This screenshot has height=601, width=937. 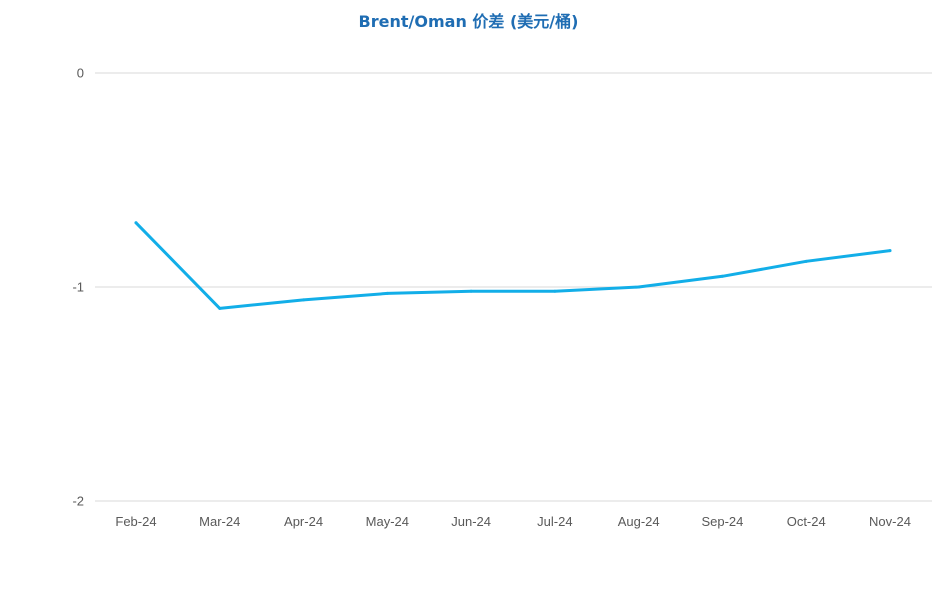 What do you see at coordinates (471, 521) in the screenshot?
I see `x-tick-label: Jun-24` at bounding box center [471, 521].